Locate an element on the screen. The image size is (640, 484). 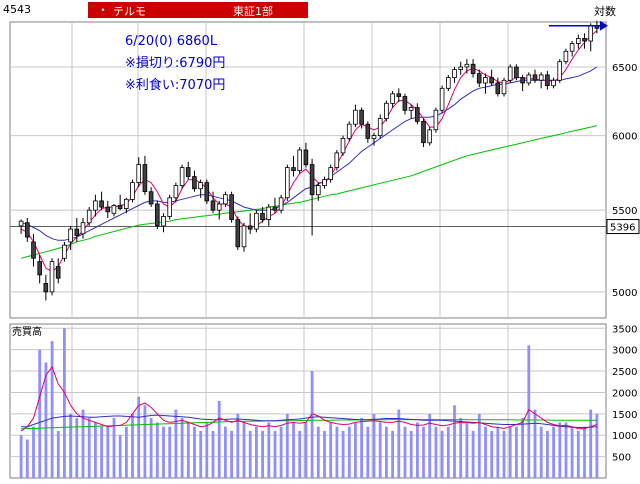
volume-tick-label: 1000 is located at coordinates (624, 436).